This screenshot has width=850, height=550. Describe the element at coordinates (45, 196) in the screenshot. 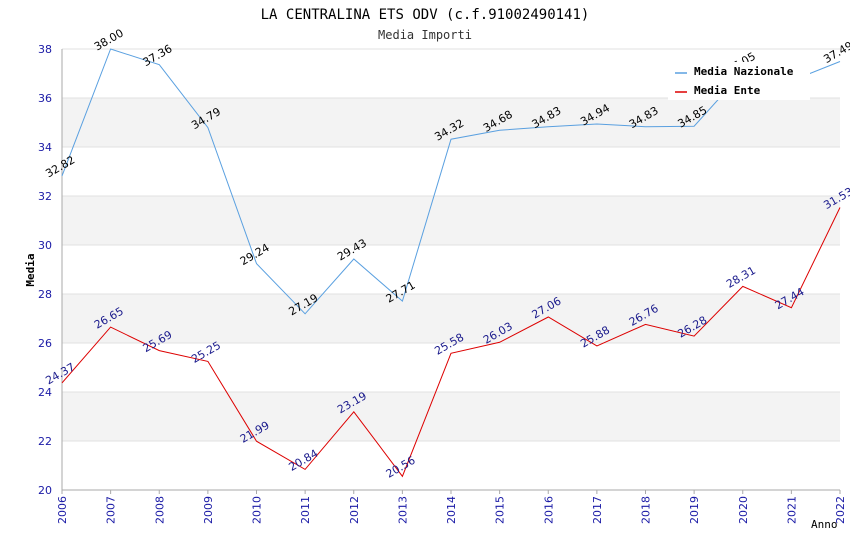

I see `y-tick-label: 32` at that location.